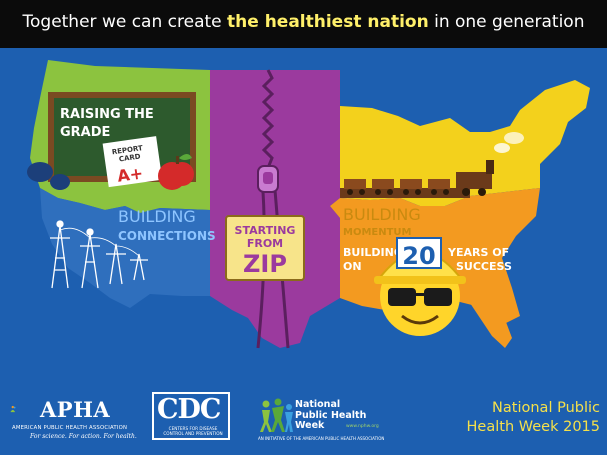  Describe the element at coordinates (328, 22) in the screenshot. I see `banner-highlight: the healthiest nation` at that location.